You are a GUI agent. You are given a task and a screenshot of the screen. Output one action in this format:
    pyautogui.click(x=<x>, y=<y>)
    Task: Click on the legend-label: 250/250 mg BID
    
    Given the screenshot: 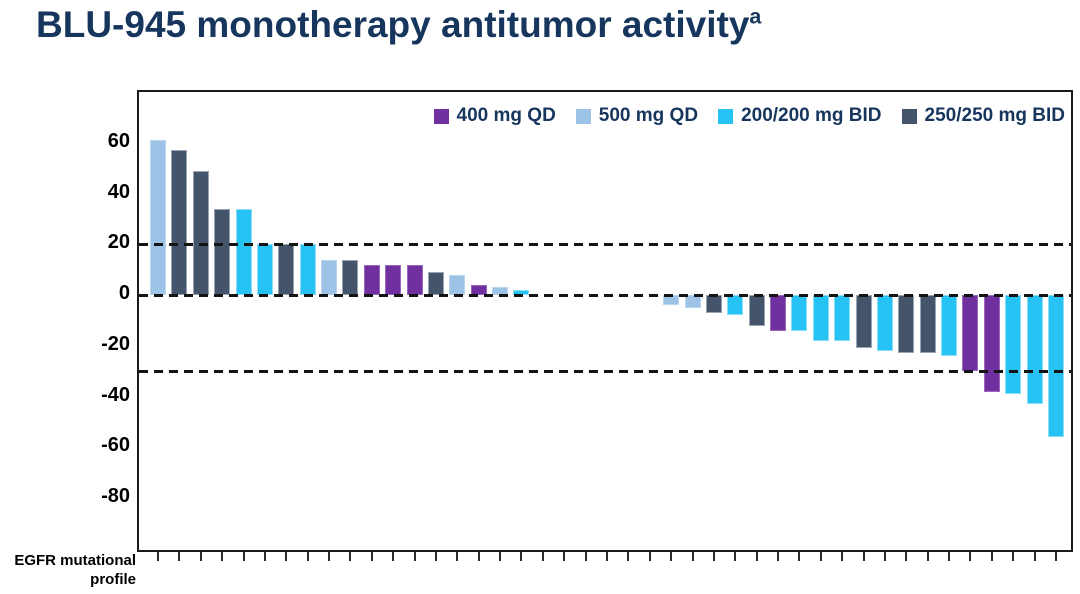 What is the action you would take?
    pyautogui.click(x=994, y=115)
    